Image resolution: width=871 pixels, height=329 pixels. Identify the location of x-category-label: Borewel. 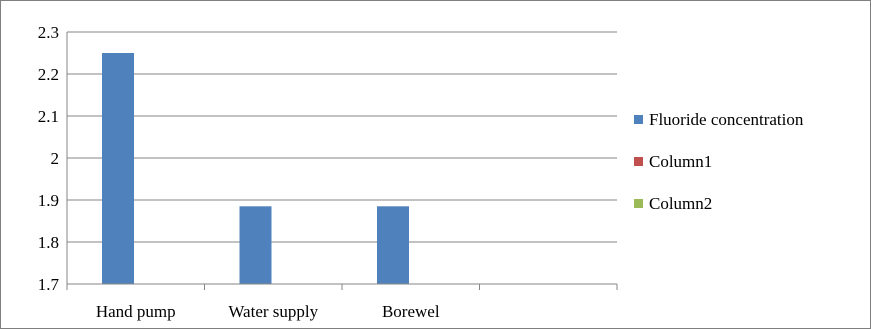
(411, 311).